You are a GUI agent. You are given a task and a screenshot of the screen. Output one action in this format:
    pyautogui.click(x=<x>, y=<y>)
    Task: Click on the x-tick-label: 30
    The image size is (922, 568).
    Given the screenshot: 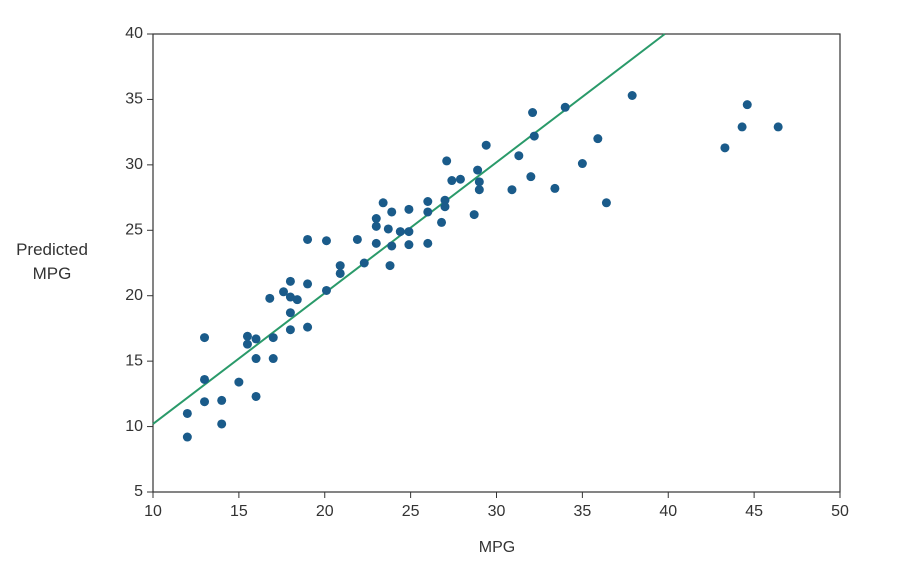 What is the action you would take?
    pyautogui.click(x=497, y=511)
    